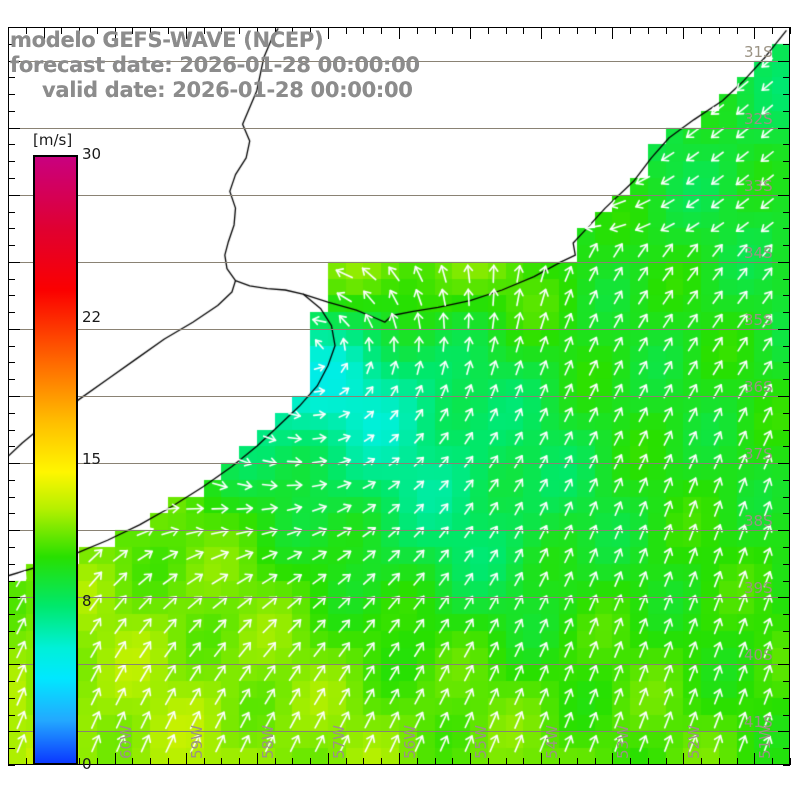  I want to click on lon-label-55W: 55W, so click(481, 742).